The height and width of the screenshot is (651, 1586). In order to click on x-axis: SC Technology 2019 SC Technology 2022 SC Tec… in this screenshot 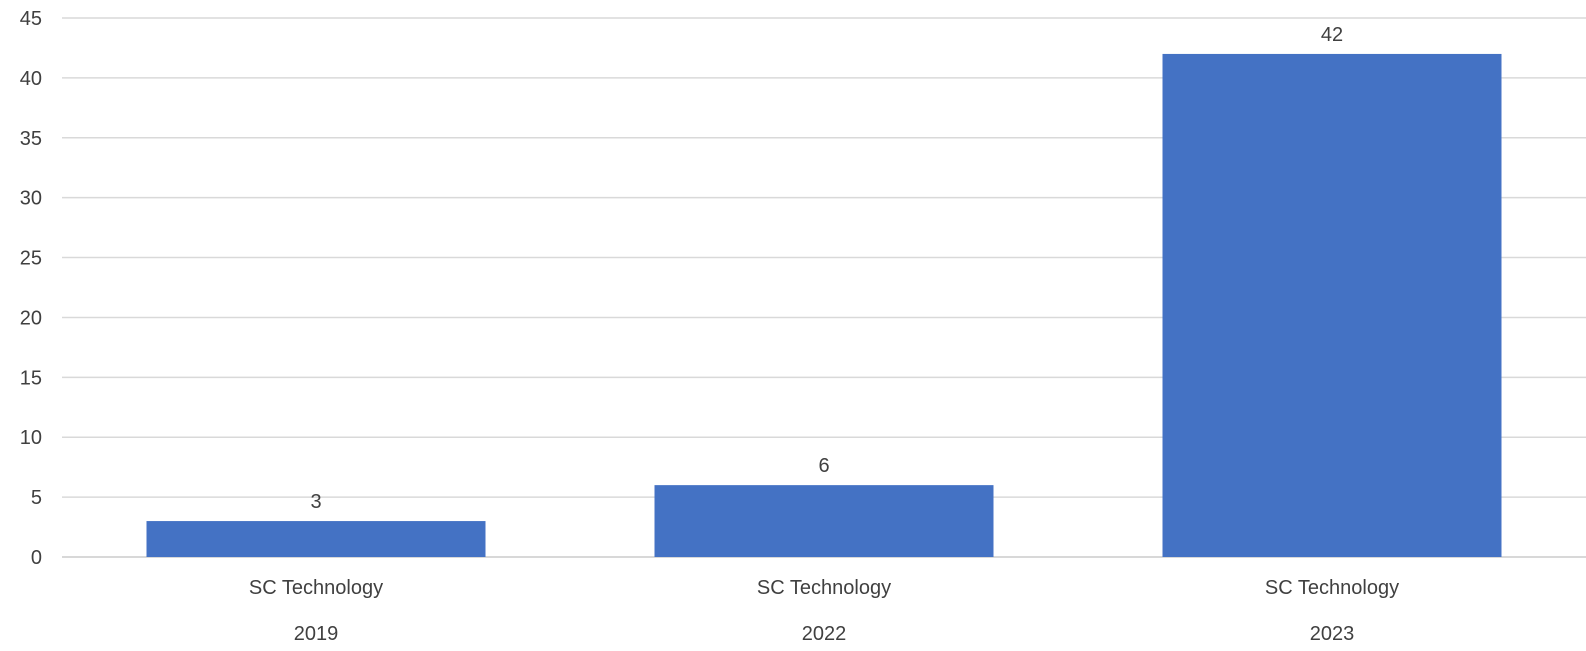, I will do `click(824, 611)`.